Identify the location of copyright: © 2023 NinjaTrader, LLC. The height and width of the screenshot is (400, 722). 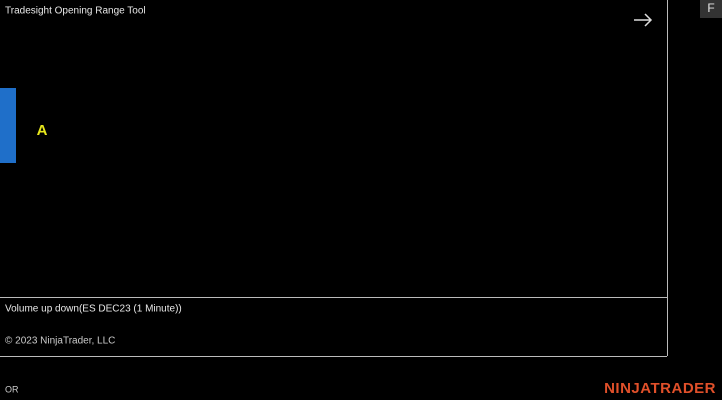
(60, 341).